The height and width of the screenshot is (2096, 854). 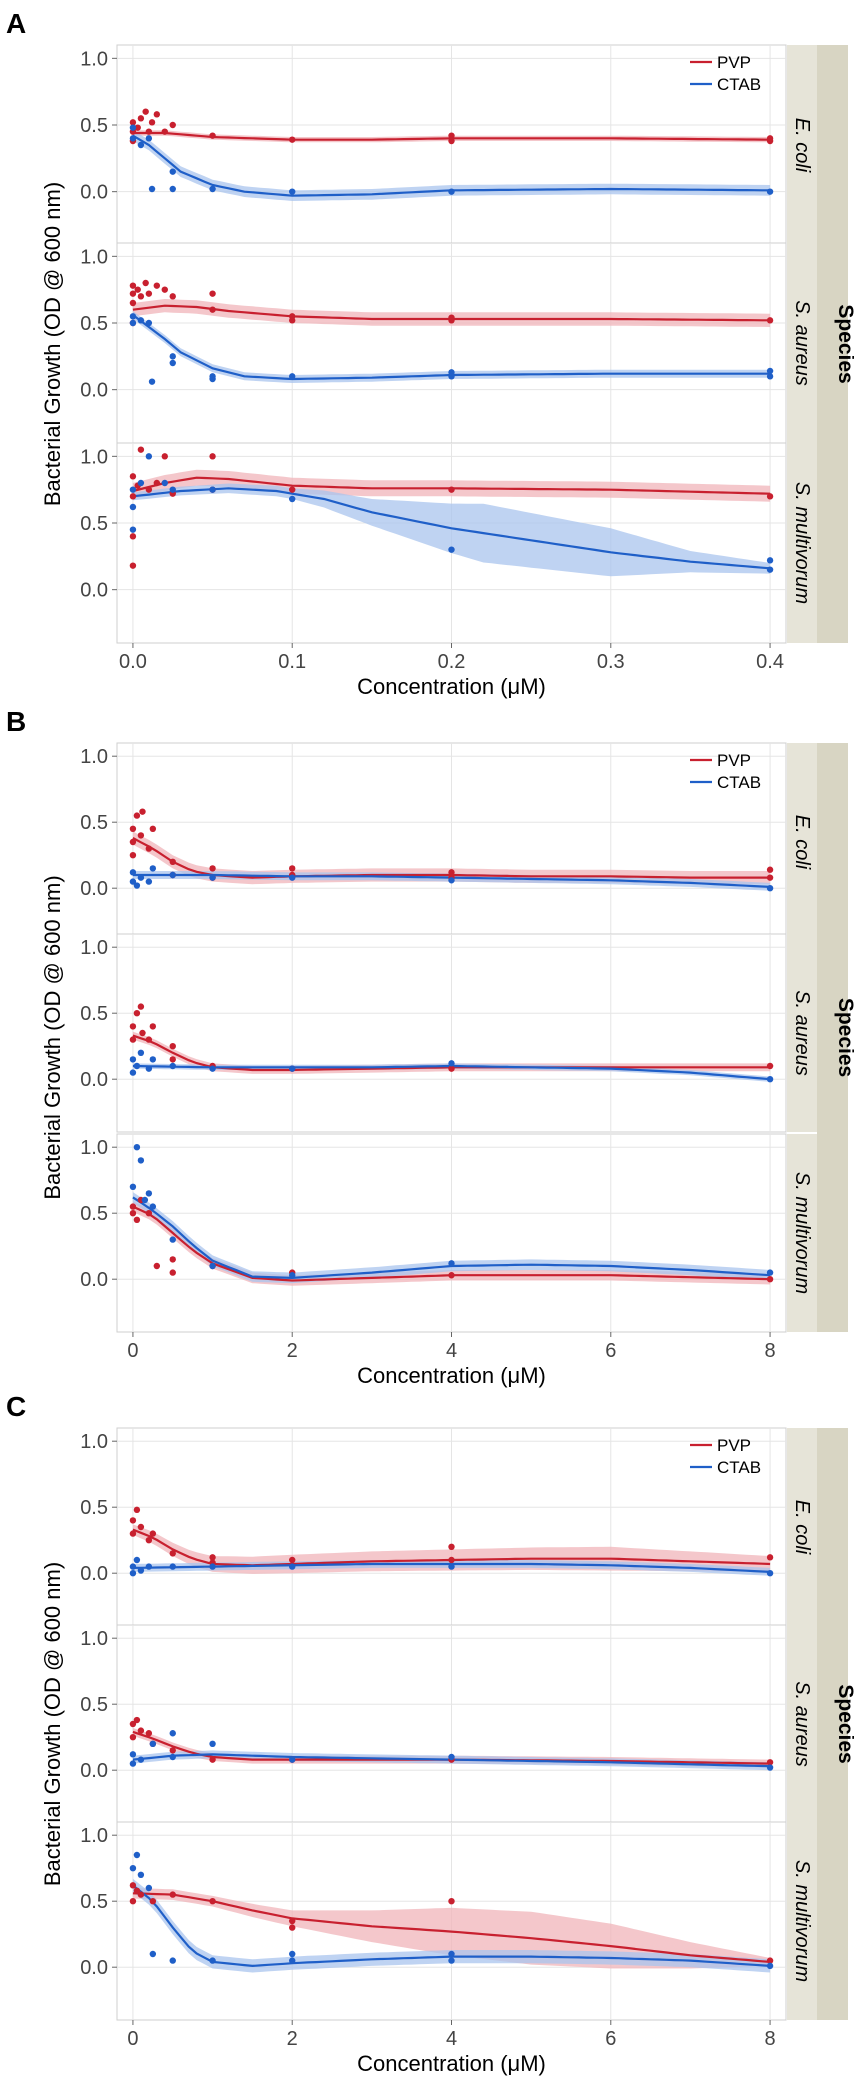 What do you see at coordinates (451, 2063) in the screenshot?
I see `x-axis-title: Concentration (μM)` at bounding box center [451, 2063].